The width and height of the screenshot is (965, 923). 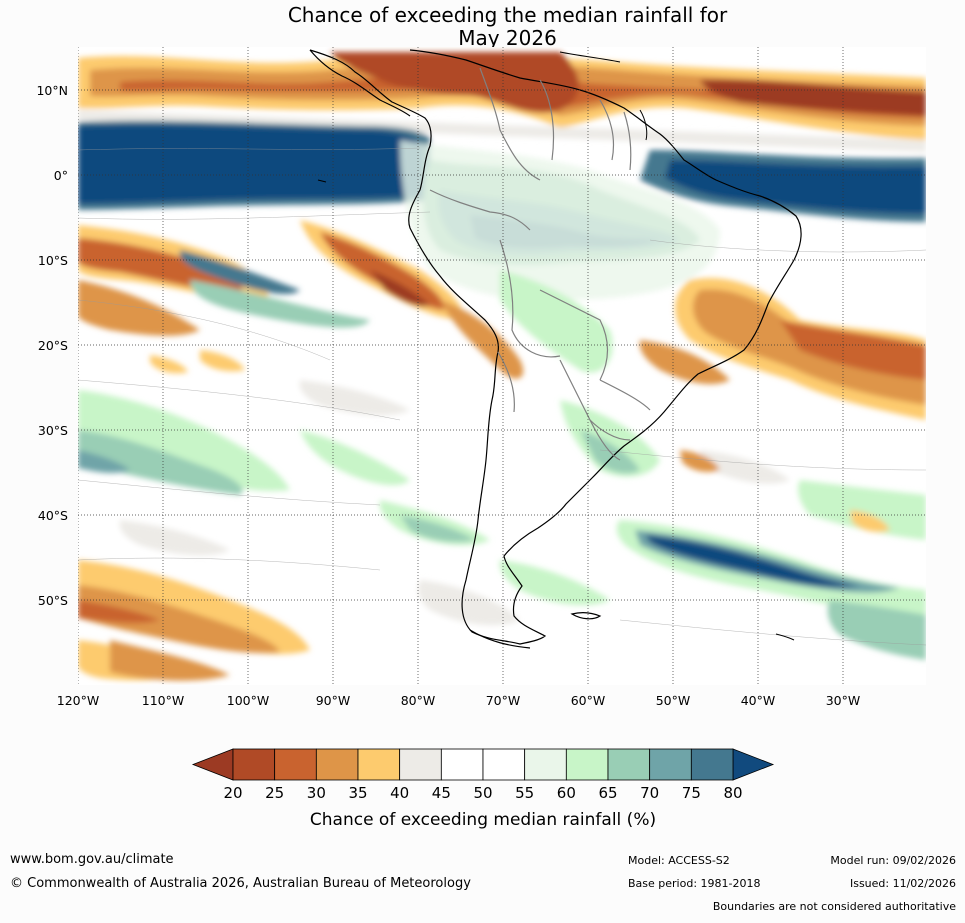 I want to click on colorbar-tick-label: 55, so click(x=524, y=793).